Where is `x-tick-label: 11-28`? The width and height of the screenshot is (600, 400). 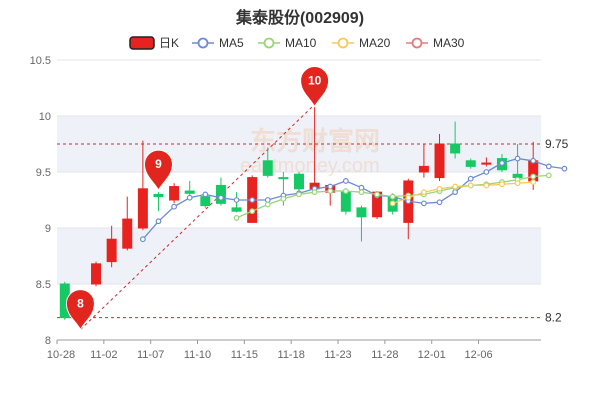
x-tick-label: 11-28 is located at coordinates (384, 355).